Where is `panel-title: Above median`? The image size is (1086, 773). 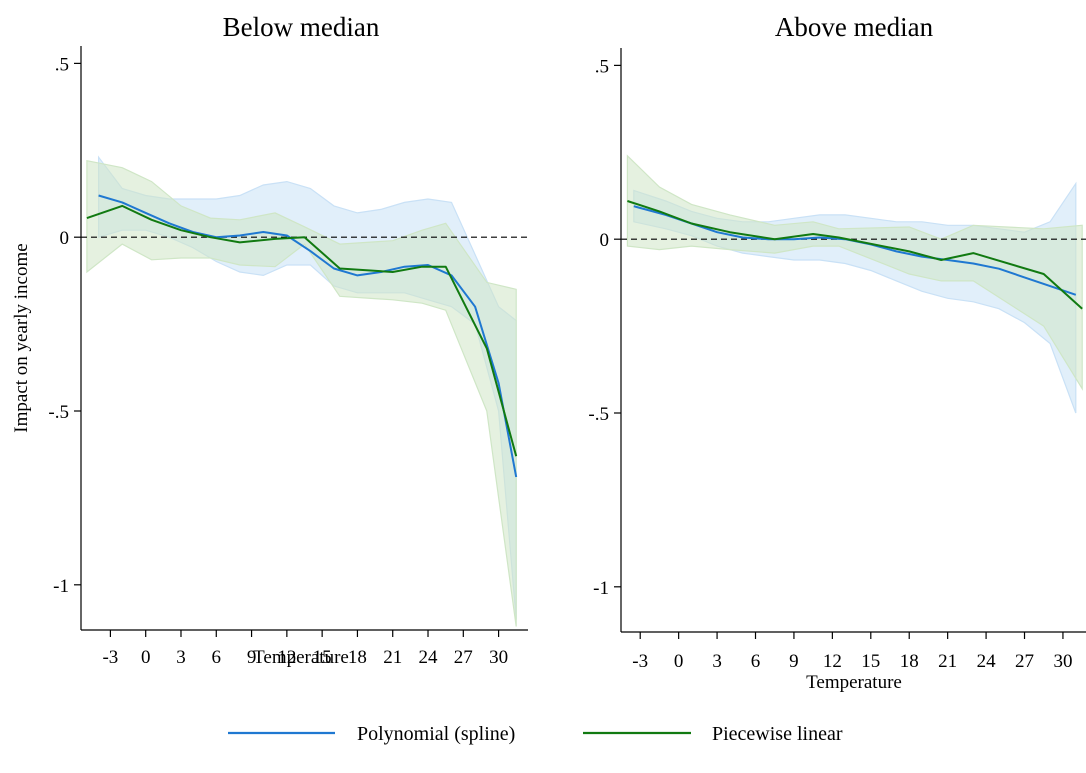 panel-title: Above median is located at coordinates (854, 27).